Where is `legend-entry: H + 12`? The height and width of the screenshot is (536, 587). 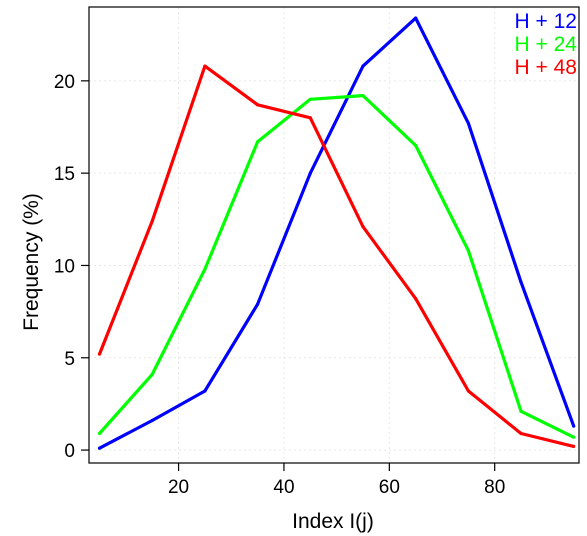
legend-entry: H + 12 is located at coordinates (546, 21).